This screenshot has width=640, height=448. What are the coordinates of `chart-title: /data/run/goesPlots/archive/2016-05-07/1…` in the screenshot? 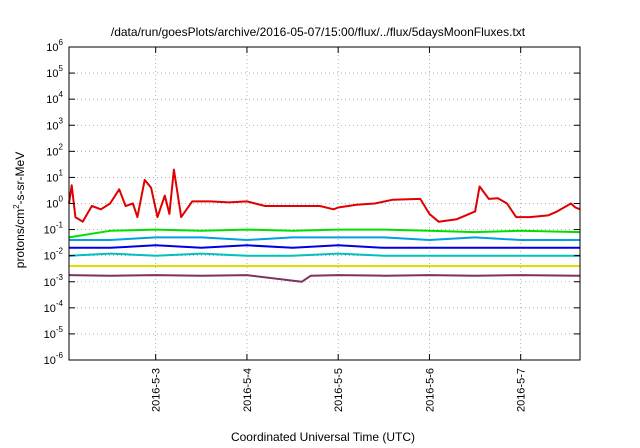 It's located at (318, 32).